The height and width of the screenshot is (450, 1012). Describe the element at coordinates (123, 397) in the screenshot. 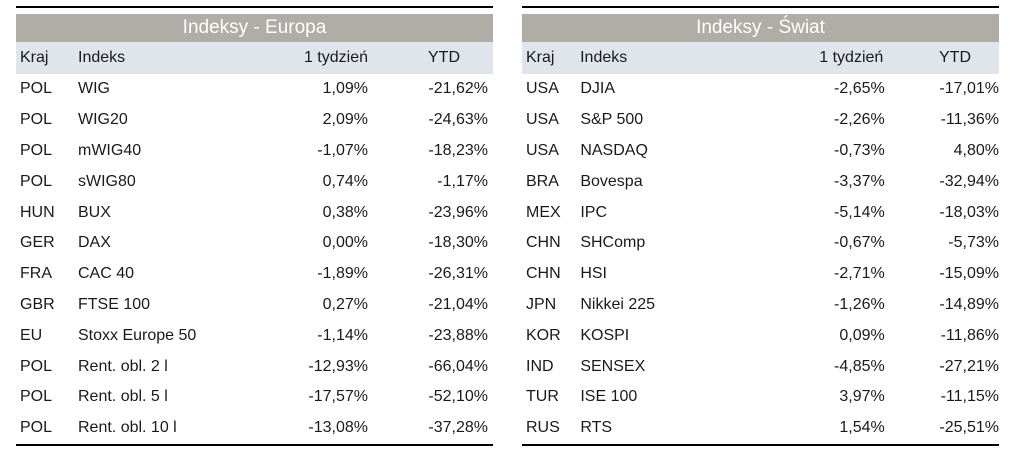

I see `cell-indeks: Rent. obl. 5 l` at that location.